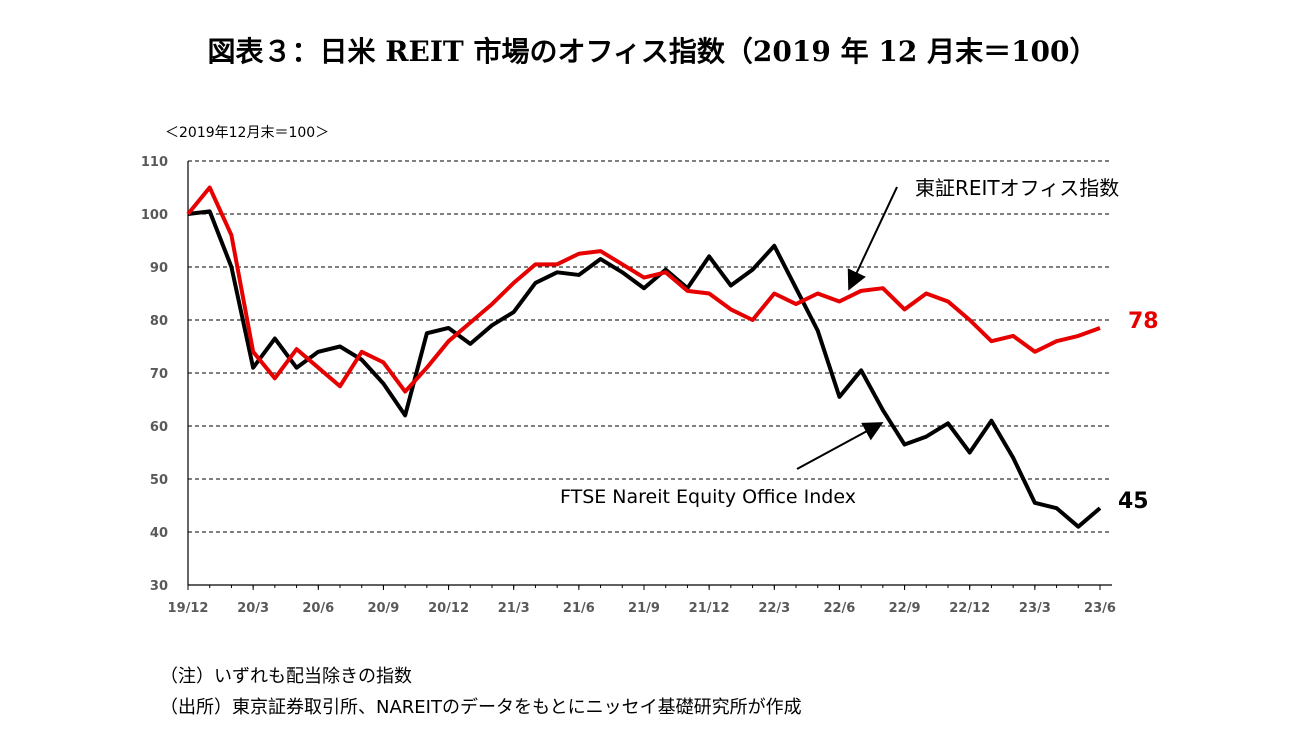 Image resolution: width=1305 pixels, height=747 pixels. What do you see at coordinates (709, 608) in the screenshot?
I see `x-tick-label: 21/12` at bounding box center [709, 608].